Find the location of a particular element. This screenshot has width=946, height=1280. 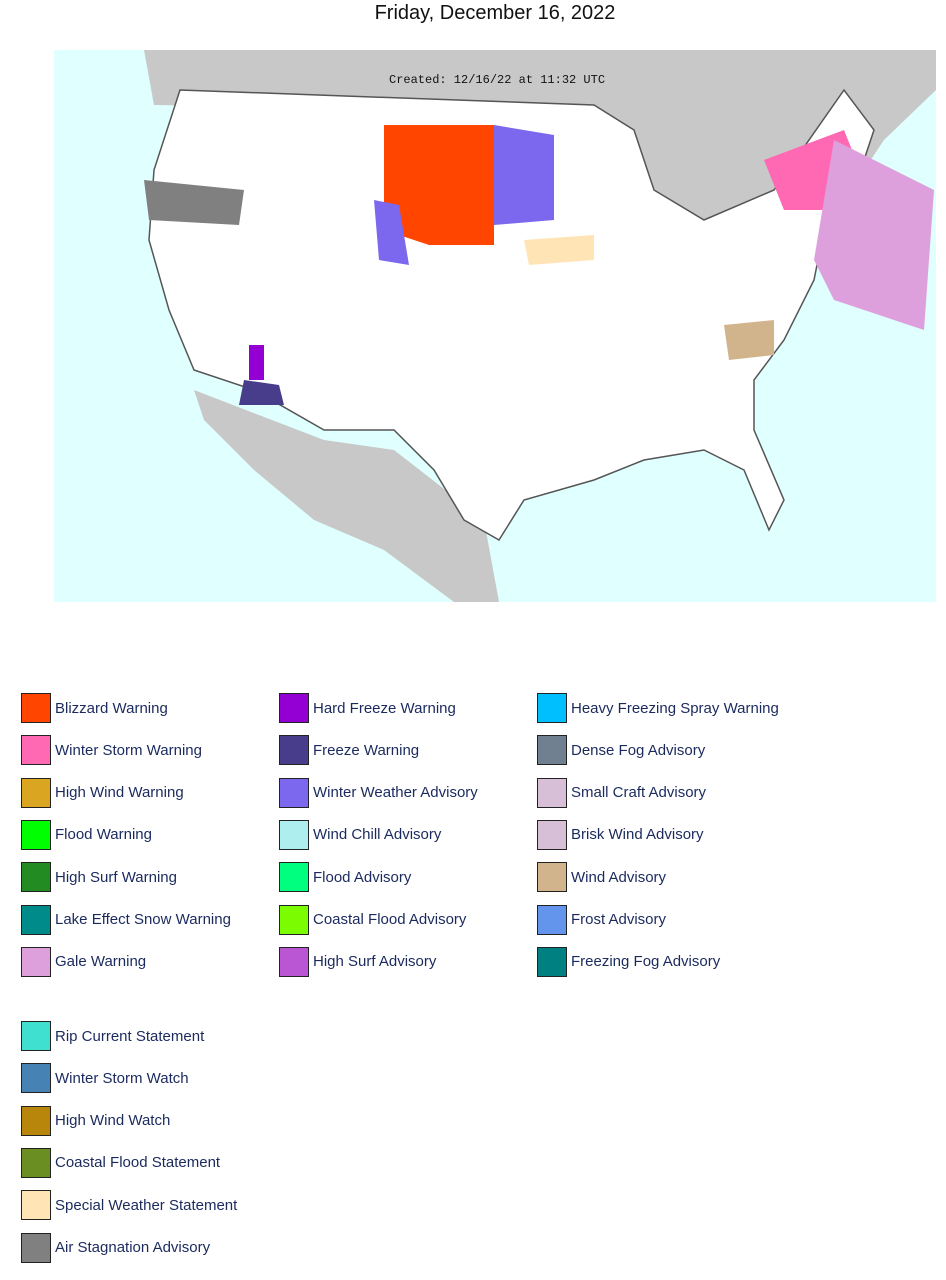

legend-label: Flood Advisory is located at coordinates (362, 877).